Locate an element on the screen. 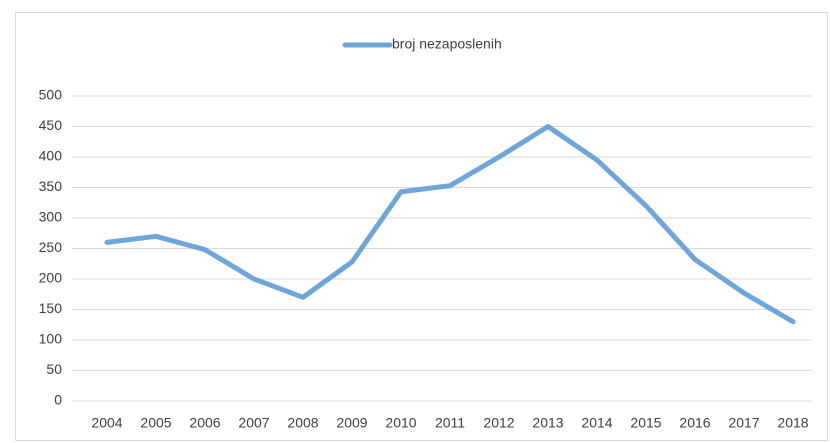  x-tick-label: 2006 is located at coordinates (204, 423).